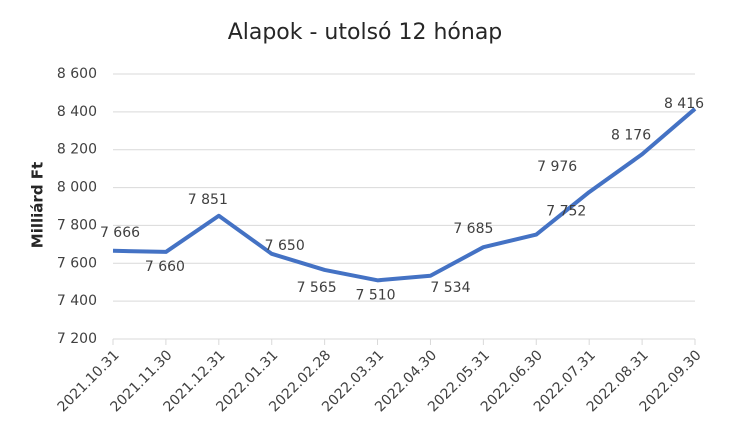 This screenshot has height=436, width=730. Describe the element at coordinates (77, 112) in the screenshot. I see `y-tick-label: 8 400` at that location.